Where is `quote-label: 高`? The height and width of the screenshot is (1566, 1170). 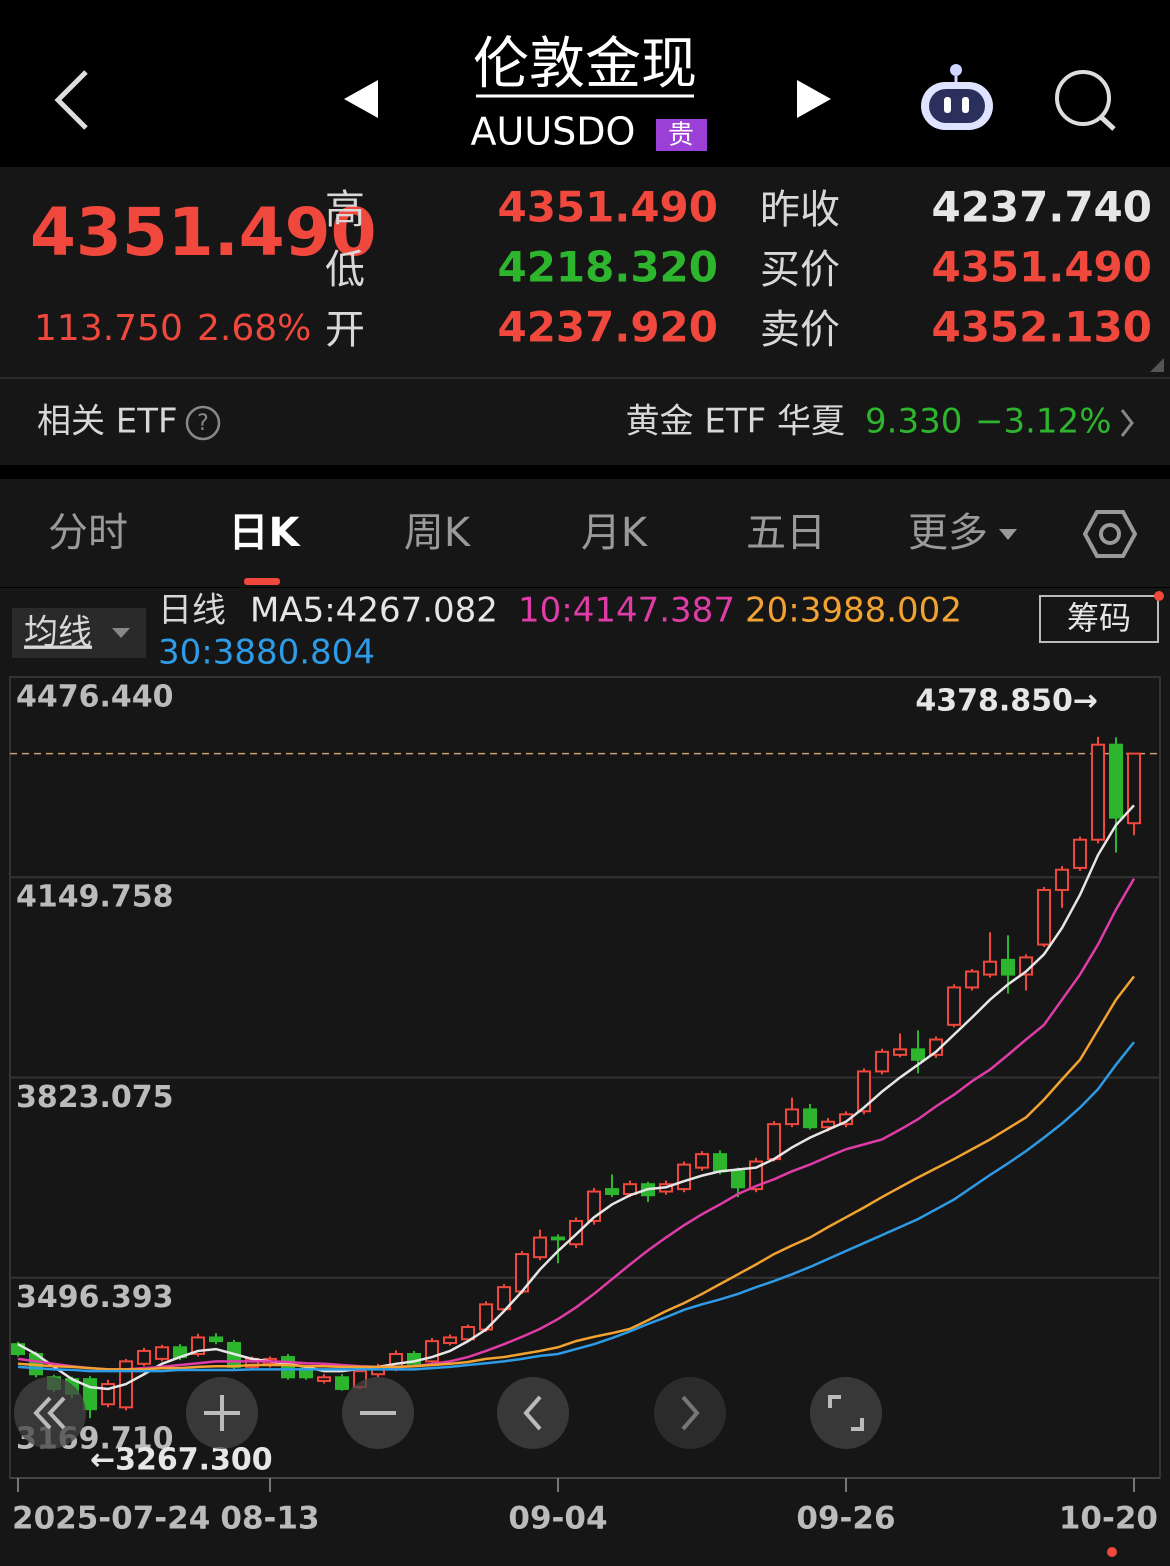
quote-label: 高 is located at coordinates (345, 210).